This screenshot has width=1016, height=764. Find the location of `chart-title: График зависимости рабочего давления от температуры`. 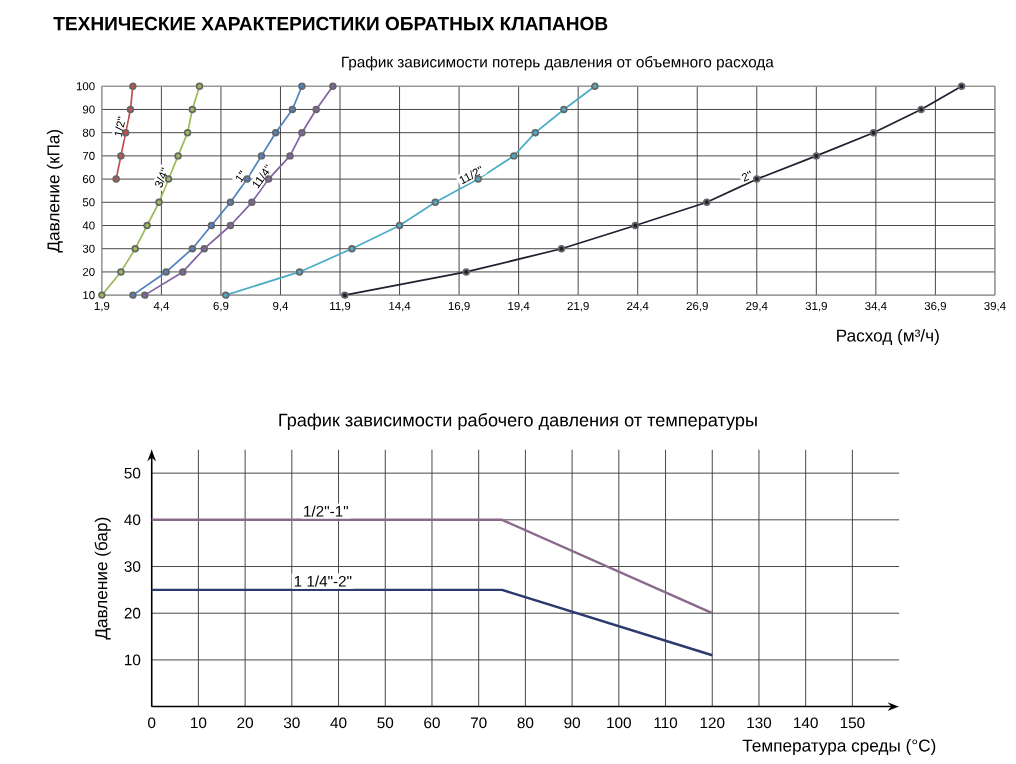

chart-title: График зависимости рабочего давления от температуры is located at coordinates (518, 421).